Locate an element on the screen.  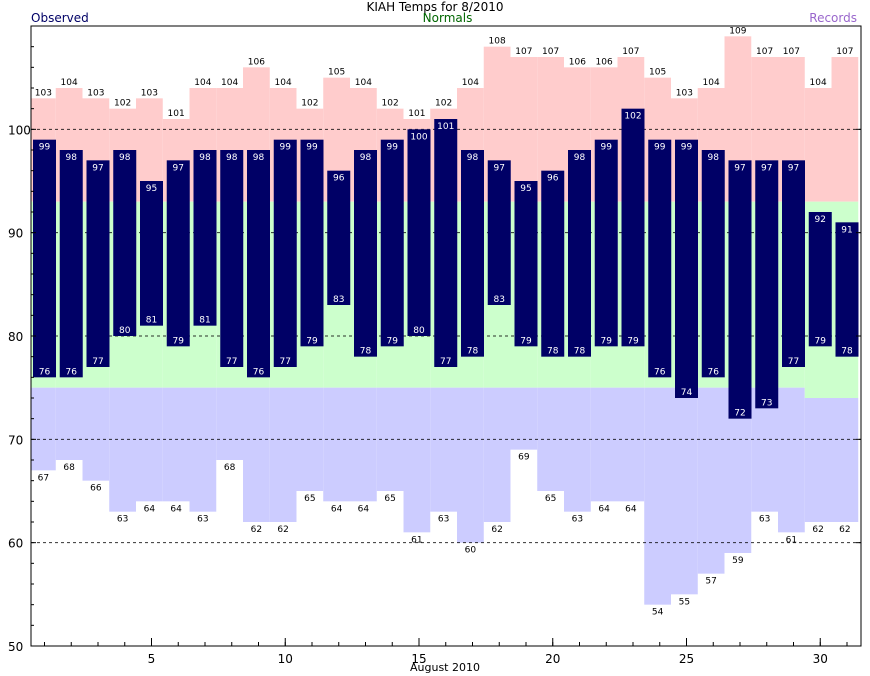
record-low-label: 61 is located at coordinates (791, 540).